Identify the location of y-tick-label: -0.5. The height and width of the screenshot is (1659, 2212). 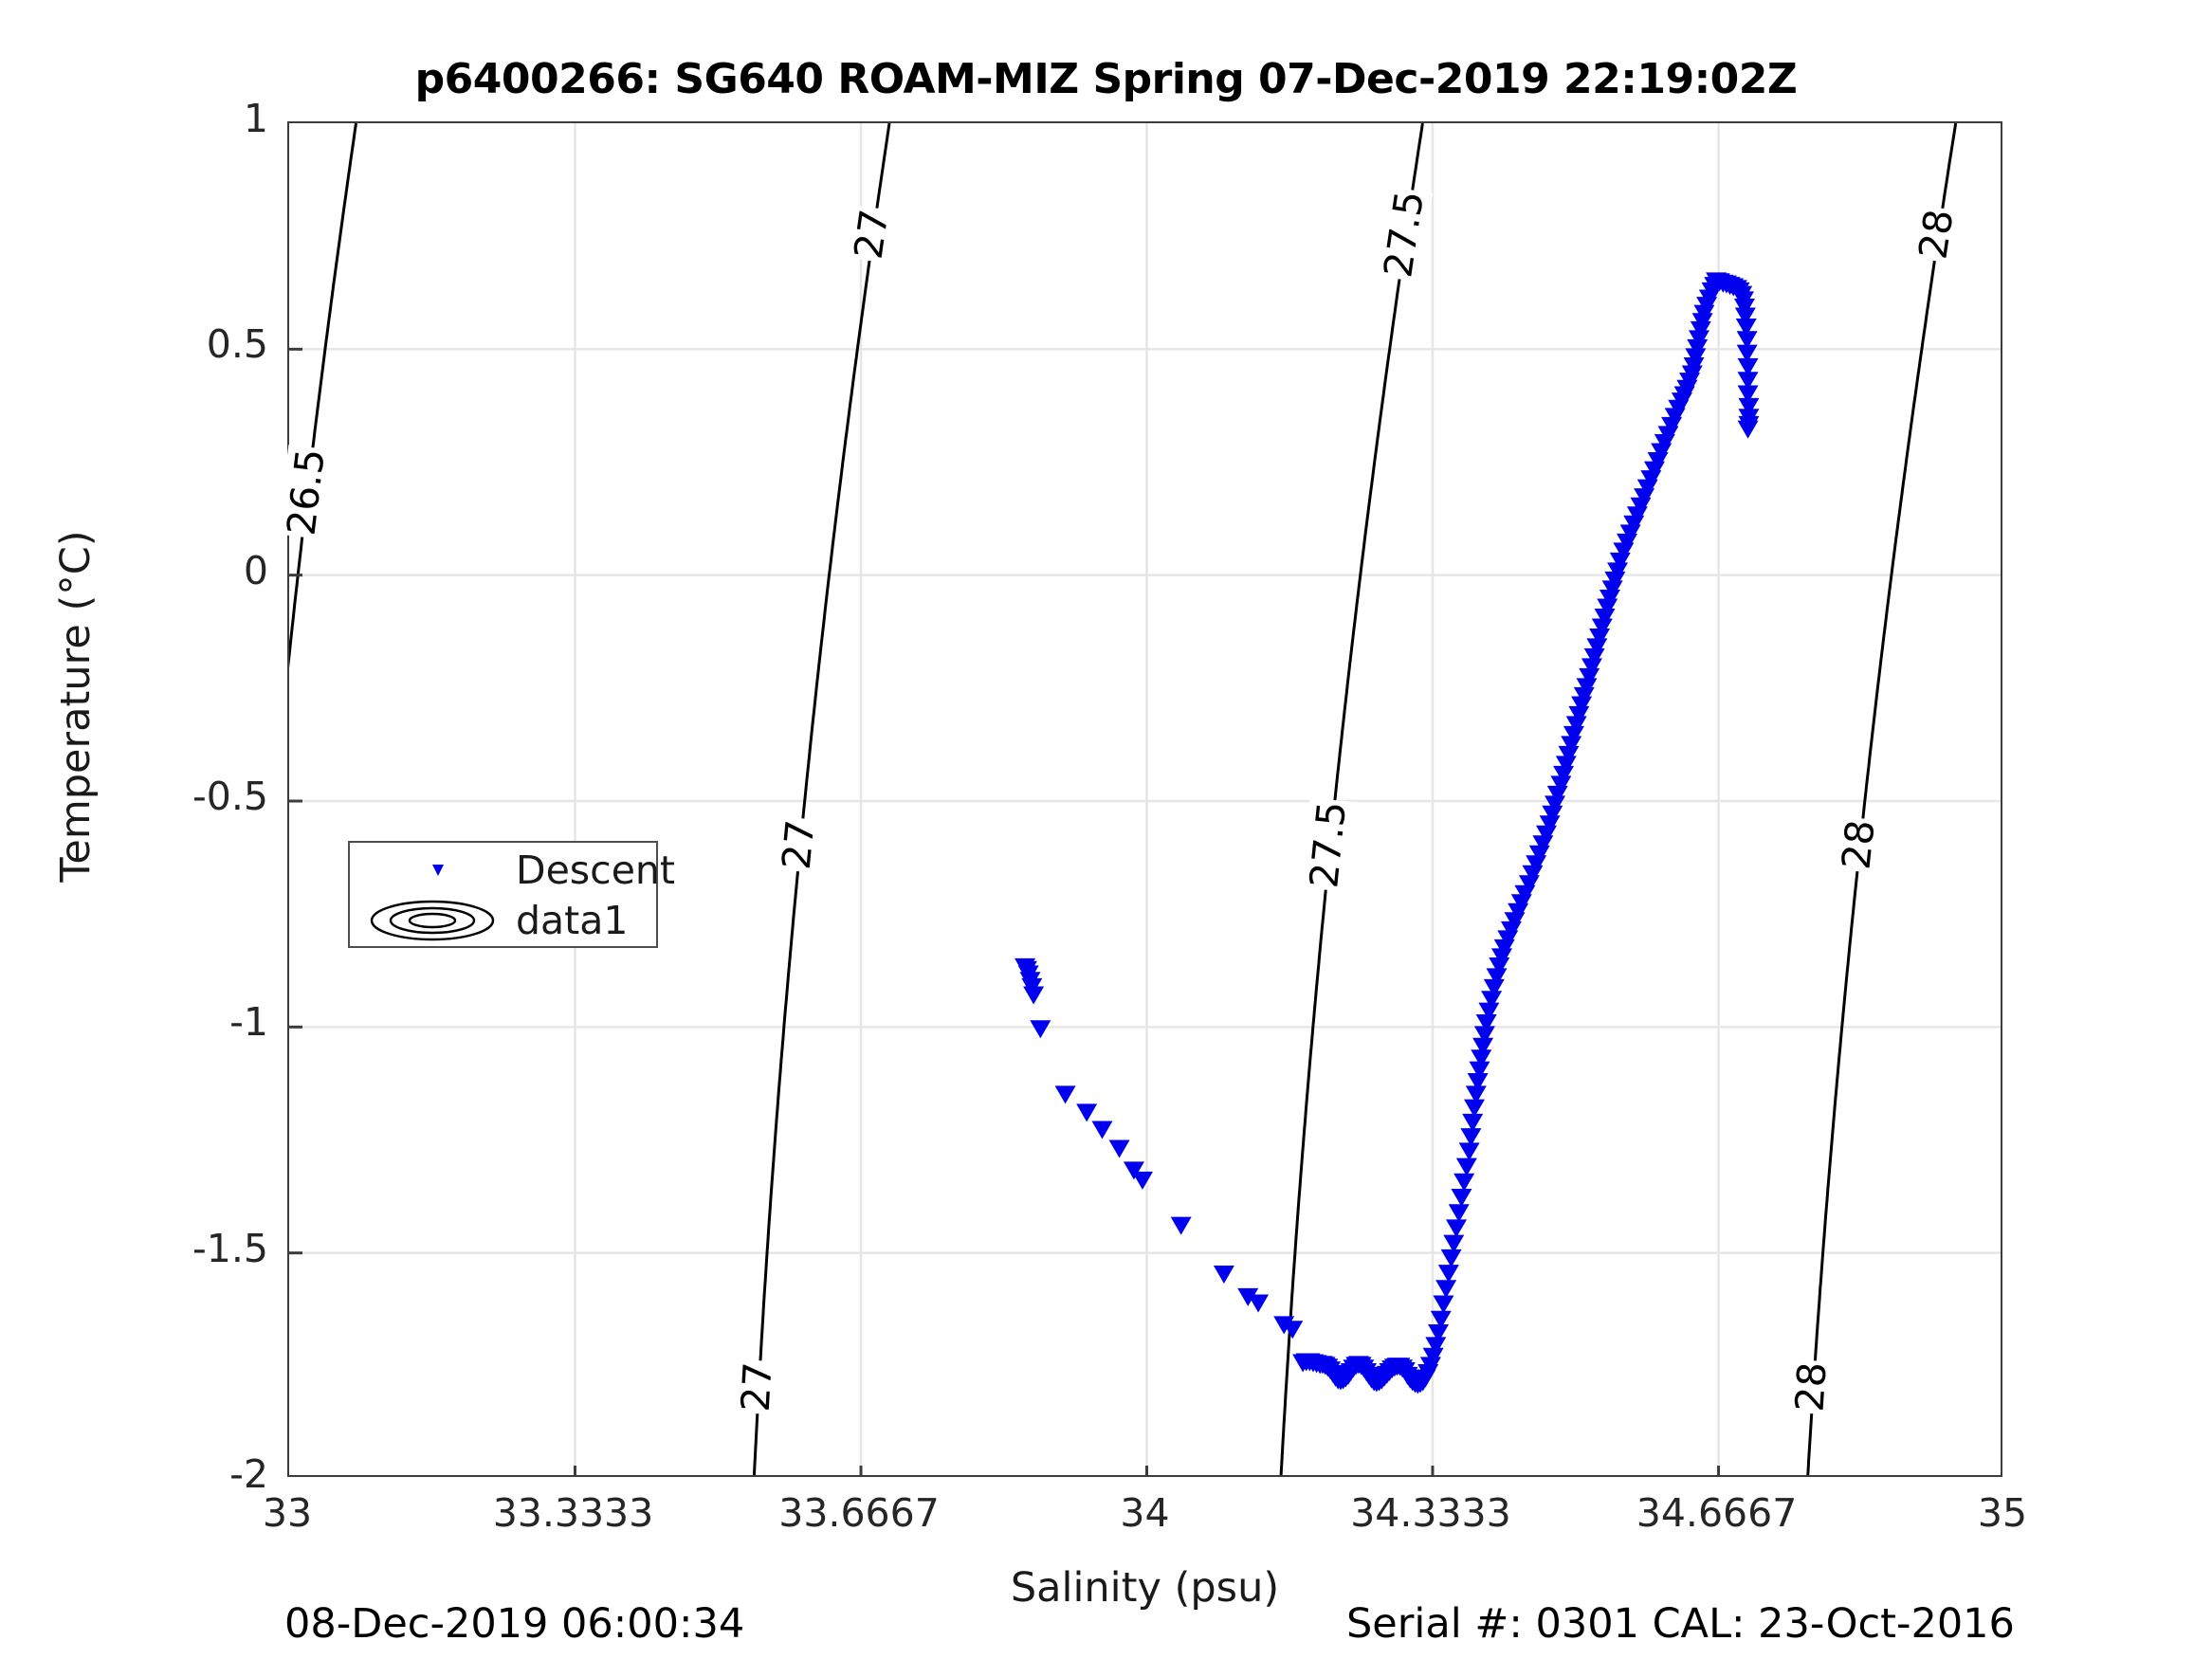
(230, 796).